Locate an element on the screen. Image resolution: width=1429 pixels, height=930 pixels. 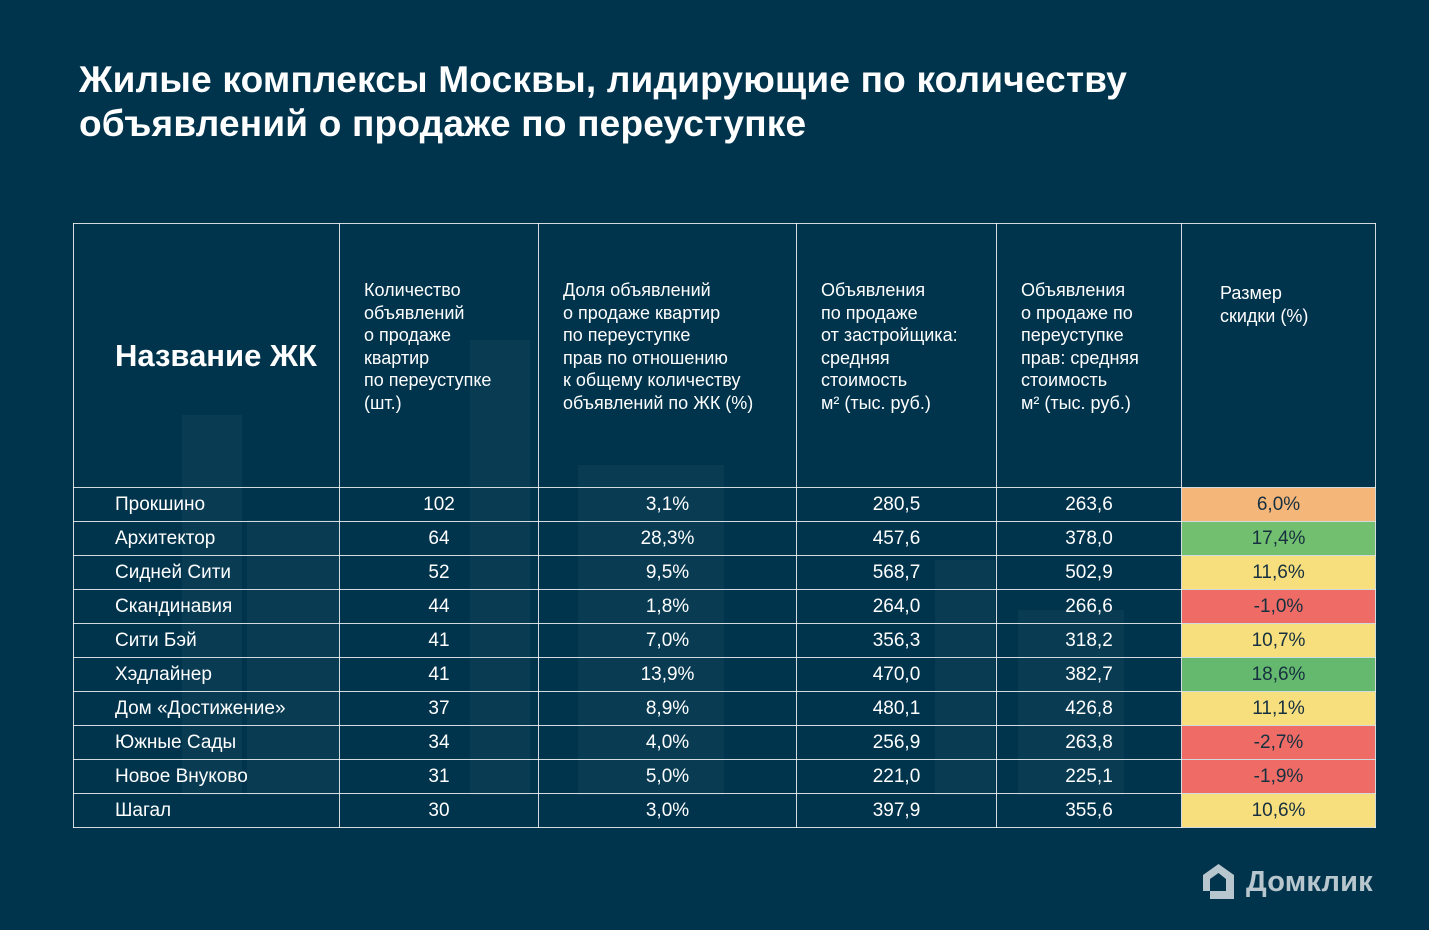
listings-count-cell: 64 is located at coordinates (439, 538).